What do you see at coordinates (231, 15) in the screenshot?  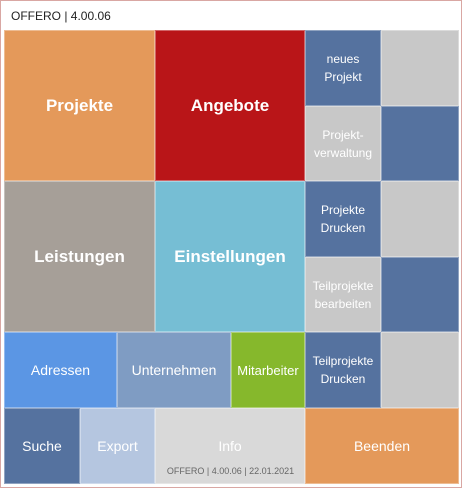 I see `title-bar: OFFERO | 4.00.06` at bounding box center [231, 15].